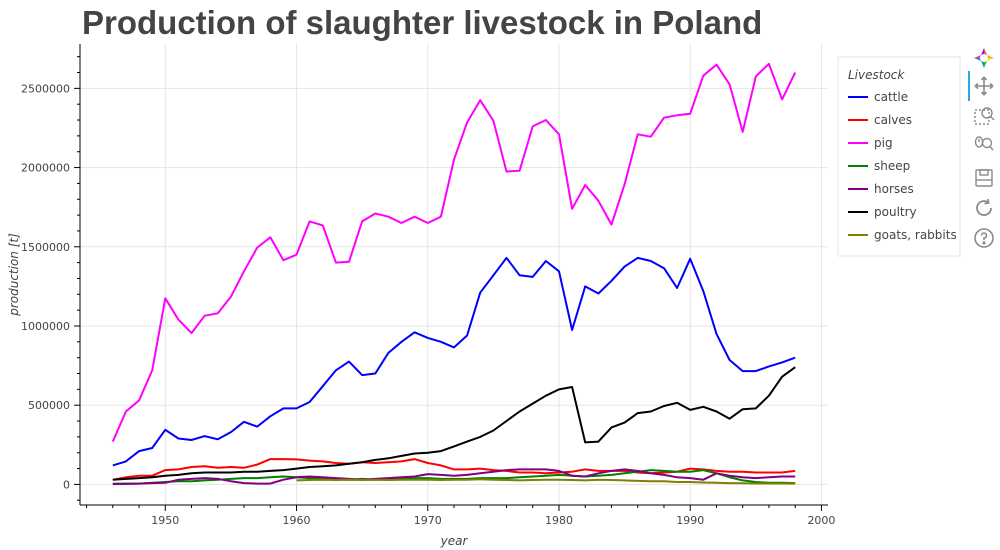 The height and width of the screenshot is (550, 1000). Describe the element at coordinates (66, 484) in the screenshot. I see `y-tick-label: 0` at that location.